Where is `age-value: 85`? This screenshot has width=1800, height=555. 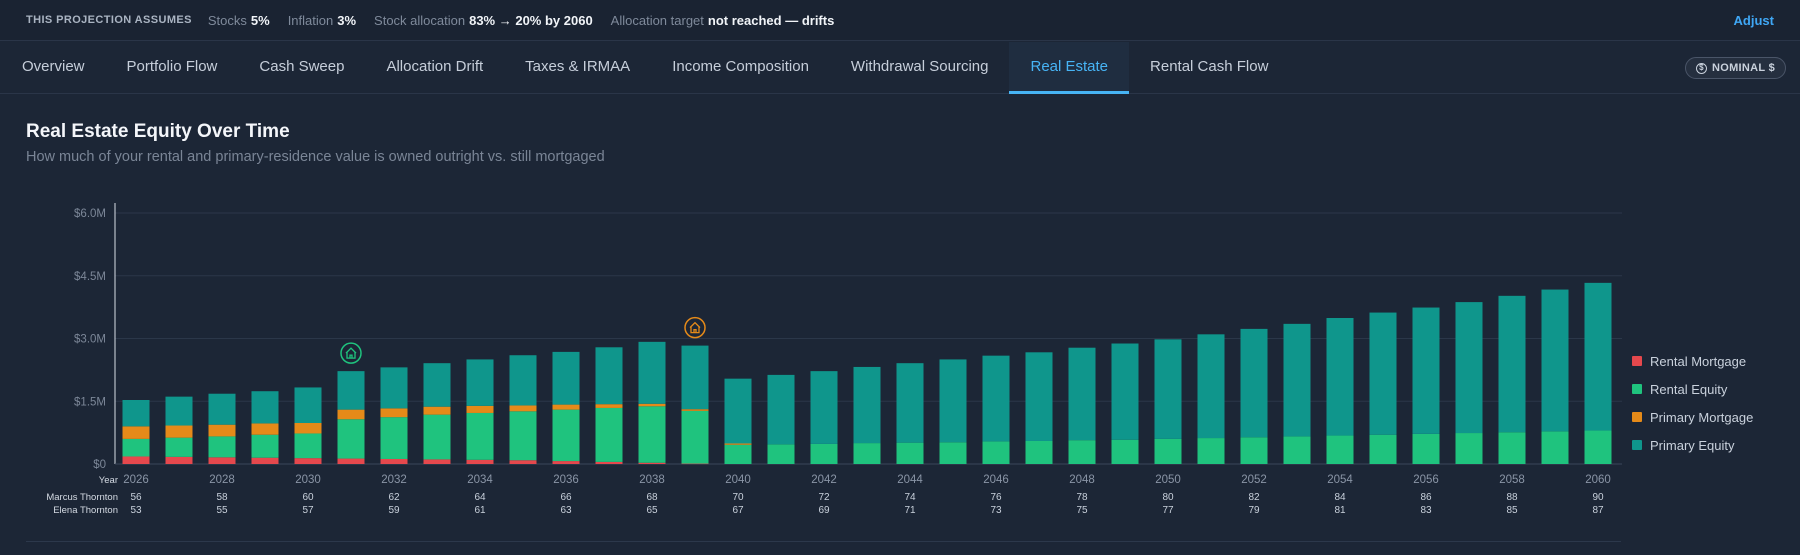 age-value: 85 is located at coordinates (1512, 510).